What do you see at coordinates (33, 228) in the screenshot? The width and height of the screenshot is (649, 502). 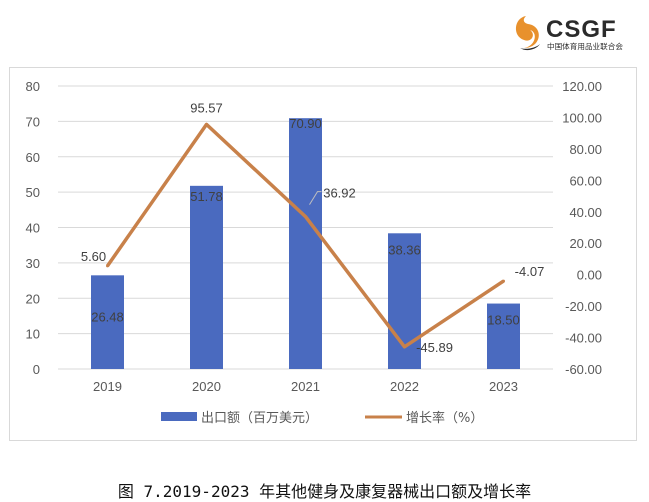 I see `y-left-tick-label: 40` at bounding box center [33, 228].